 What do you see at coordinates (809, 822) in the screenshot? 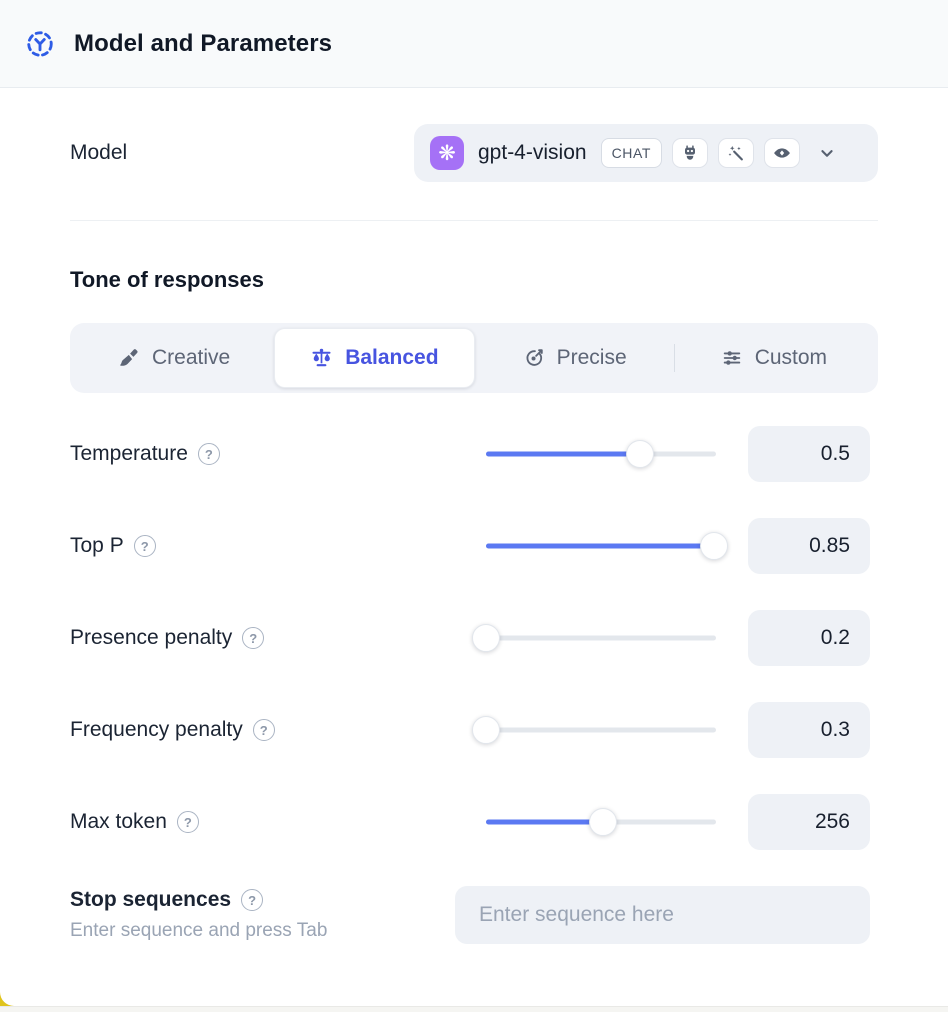
I see `max-token-value: 256` at bounding box center [809, 822].